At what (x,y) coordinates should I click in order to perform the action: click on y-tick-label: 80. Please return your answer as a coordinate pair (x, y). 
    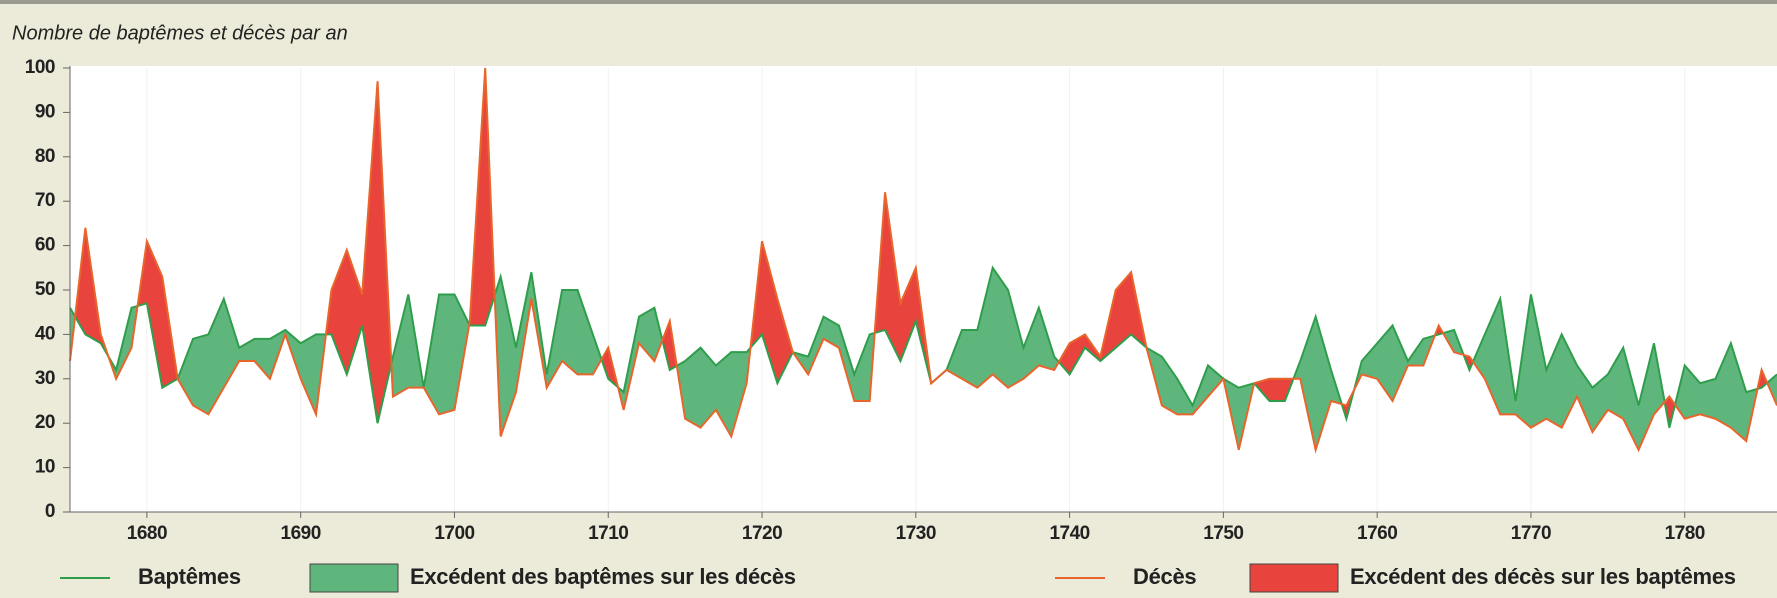
    Looking at the image, I should click on (45, 156).